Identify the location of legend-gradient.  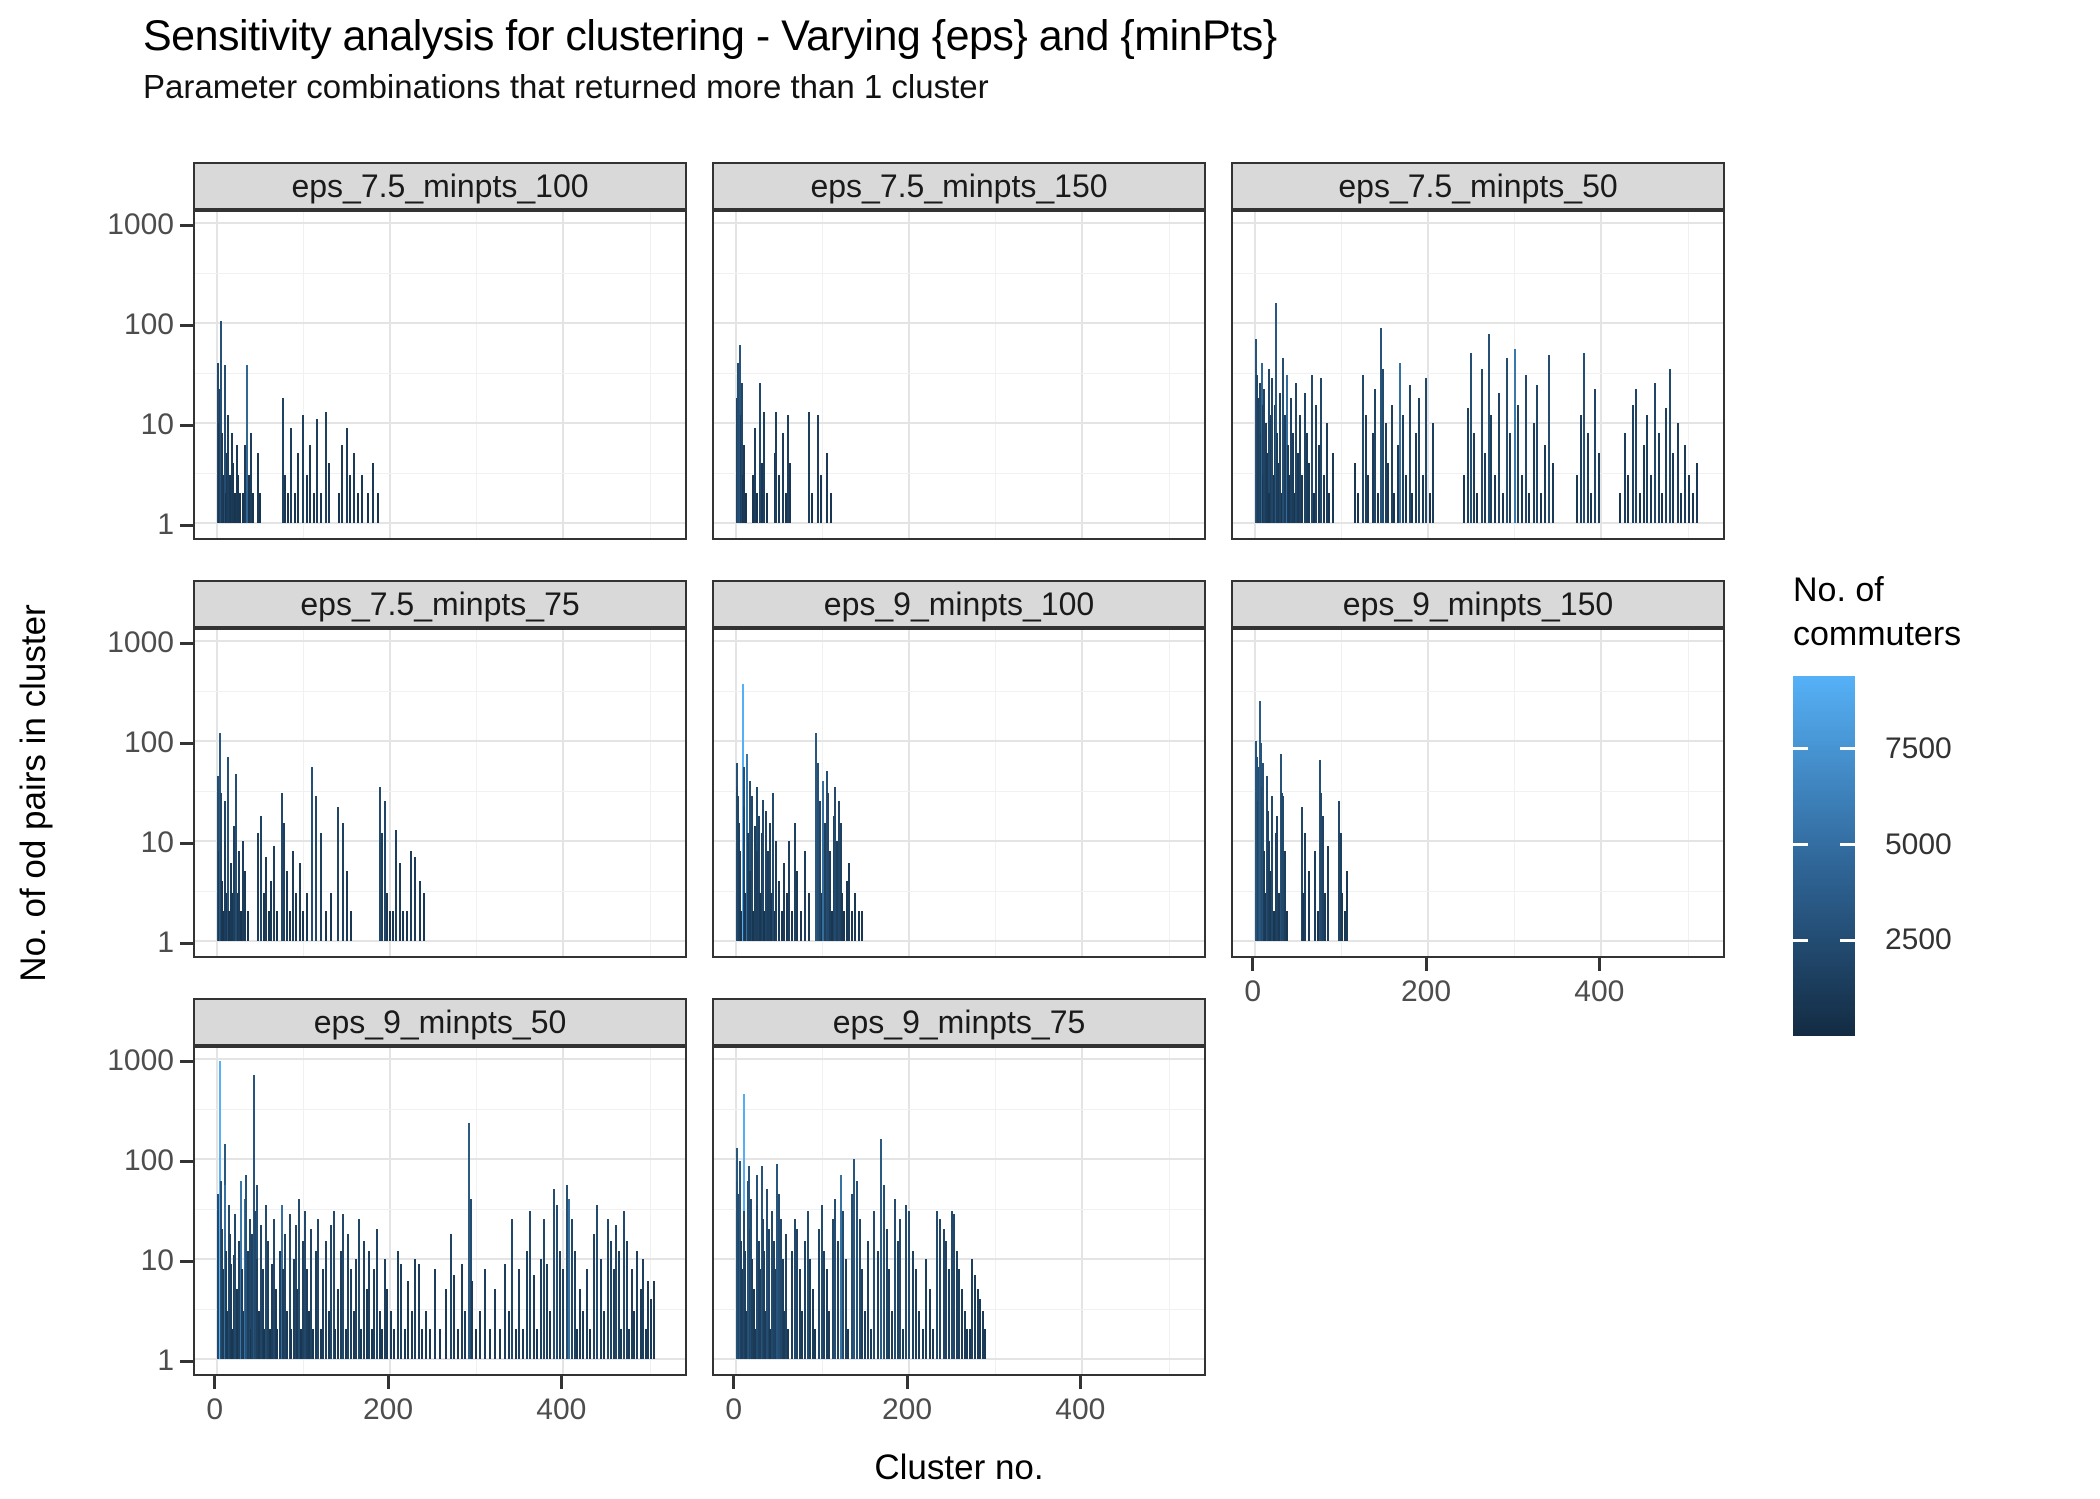
(1824, 856).